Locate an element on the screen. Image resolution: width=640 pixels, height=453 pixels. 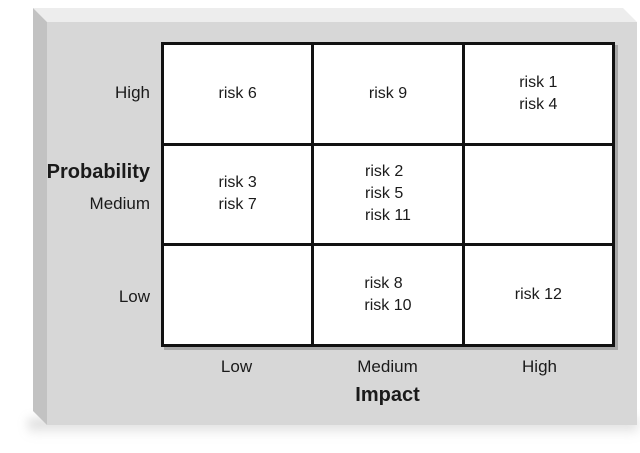
y-axis-title: Probability is located at coordinates (98, 172).